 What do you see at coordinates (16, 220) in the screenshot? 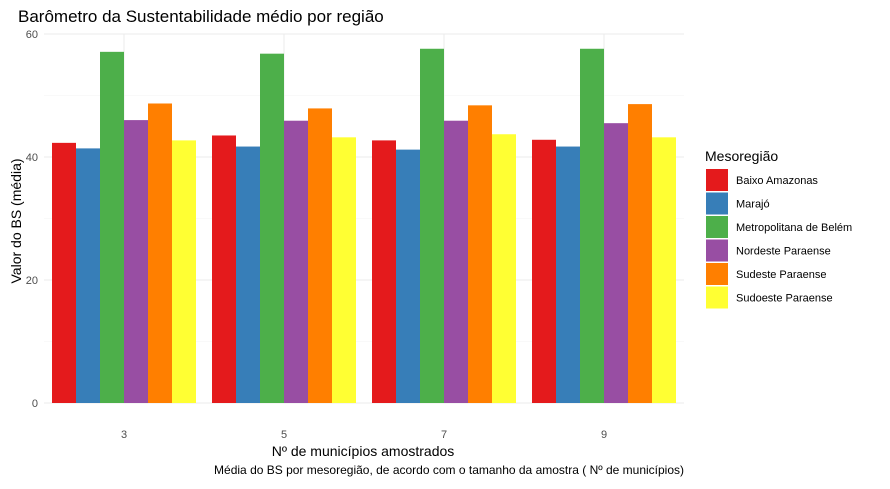
I see `y-axis-label: Valor do BS (média)` at bounding box center [16, 220].